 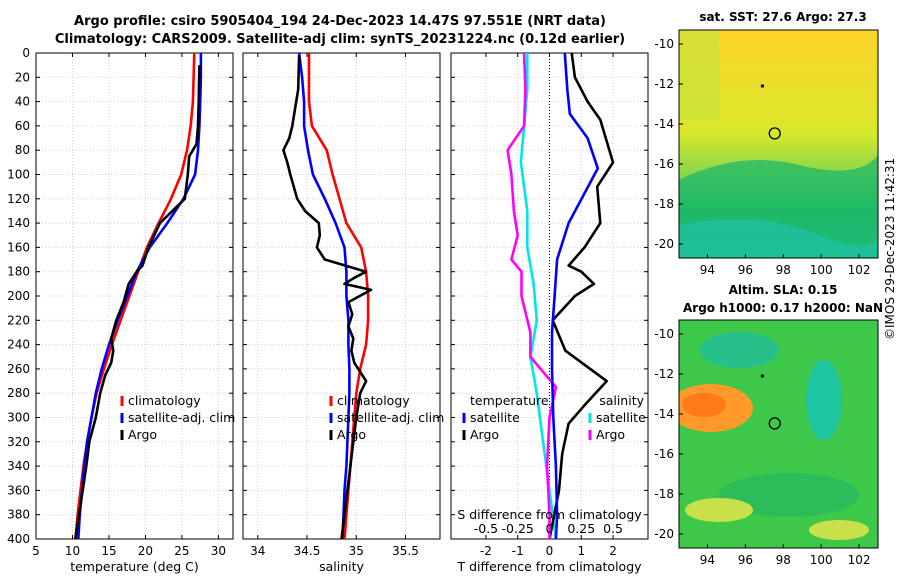 I want to click on map-xtick-label: 94, so click(x=707, y=270).